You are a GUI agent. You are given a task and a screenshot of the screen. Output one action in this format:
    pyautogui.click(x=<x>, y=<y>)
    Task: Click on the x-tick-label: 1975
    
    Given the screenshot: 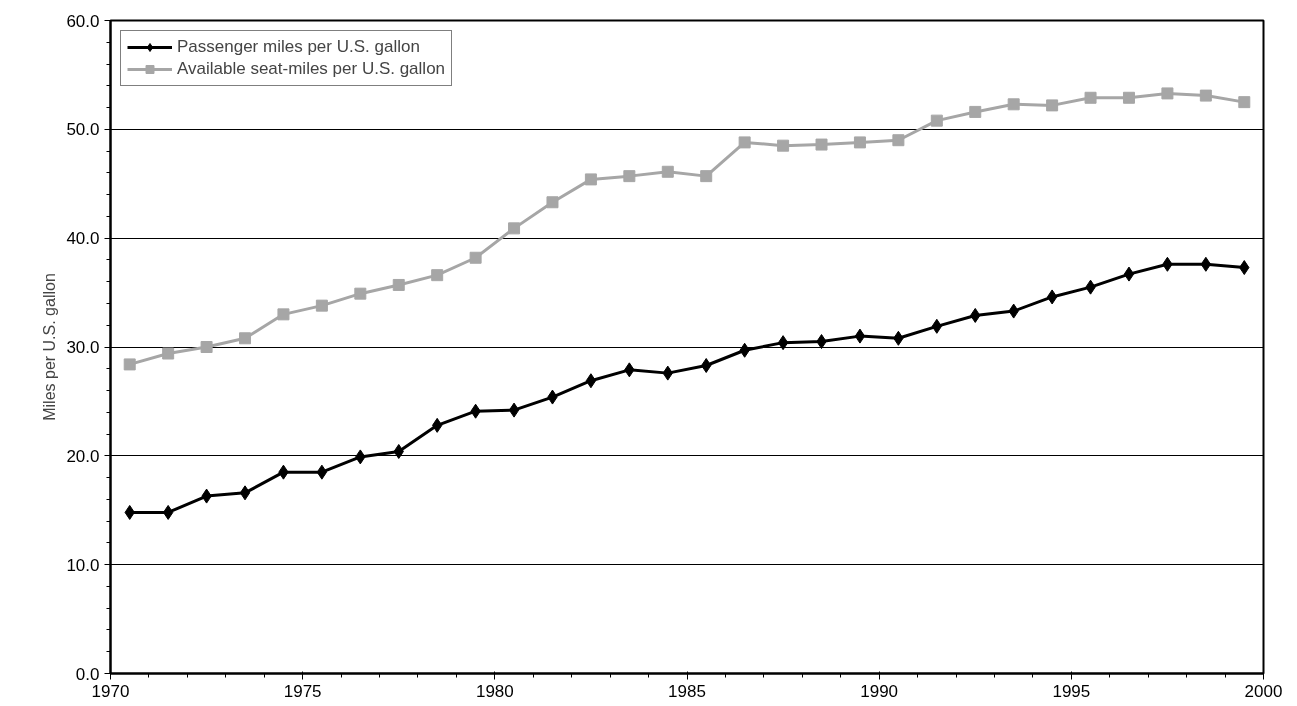 What is the action you would take?
    pyautogui.click(x=302, y=691)
    